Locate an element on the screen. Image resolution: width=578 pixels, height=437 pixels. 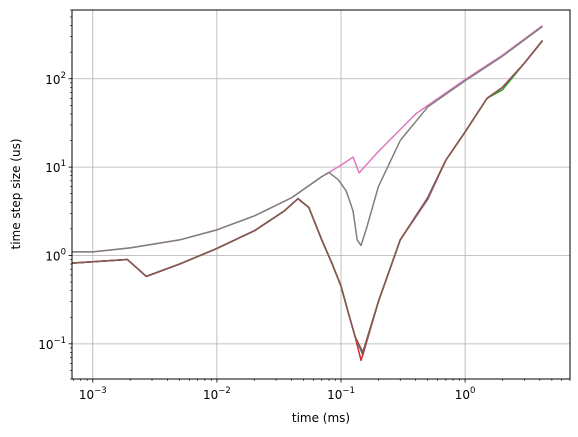
x-axis-label: time (ms) is located at coordinates (321, 418).